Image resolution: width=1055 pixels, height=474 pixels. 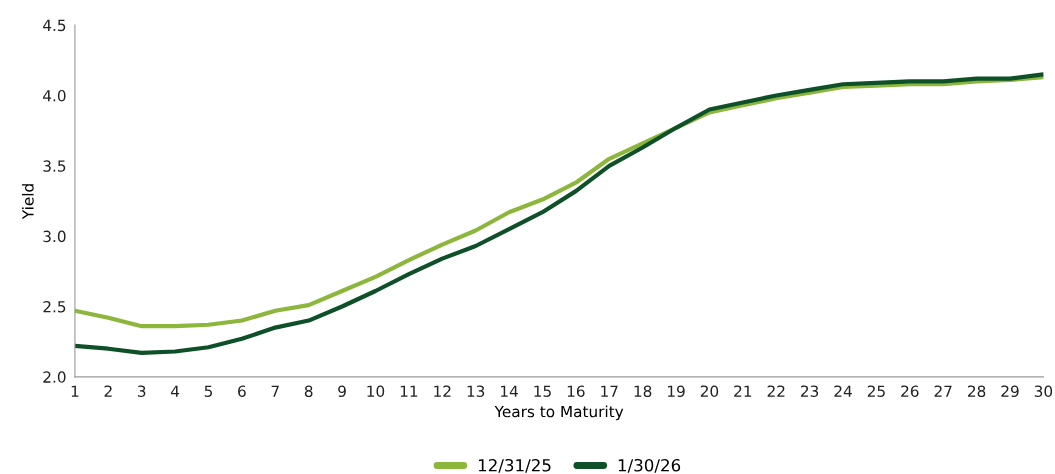 What do you see at coordinates (743, 391) in the screenshot?
I see `x-tick-label: 21` at bounding box center [743, 391].